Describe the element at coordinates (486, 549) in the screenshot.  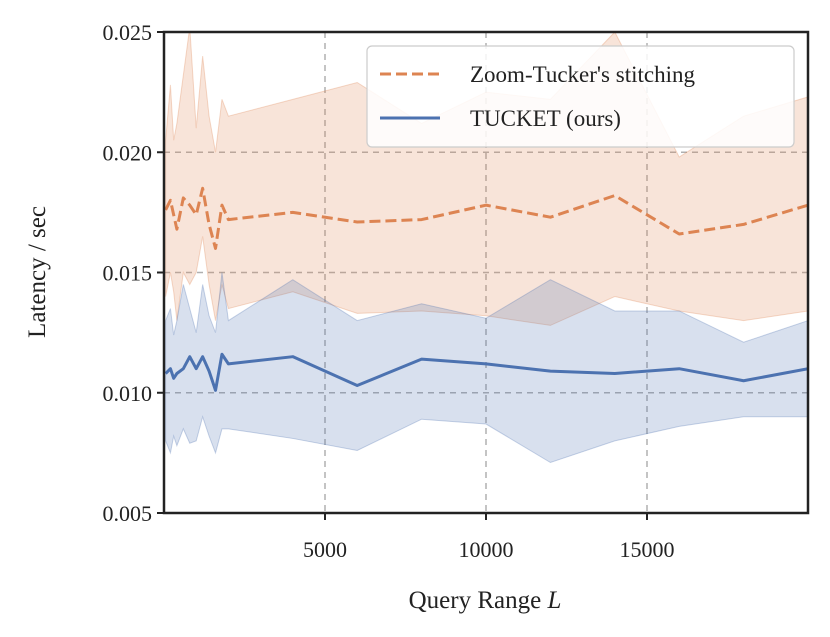
I see `x-tick-label: 10000` at that location.